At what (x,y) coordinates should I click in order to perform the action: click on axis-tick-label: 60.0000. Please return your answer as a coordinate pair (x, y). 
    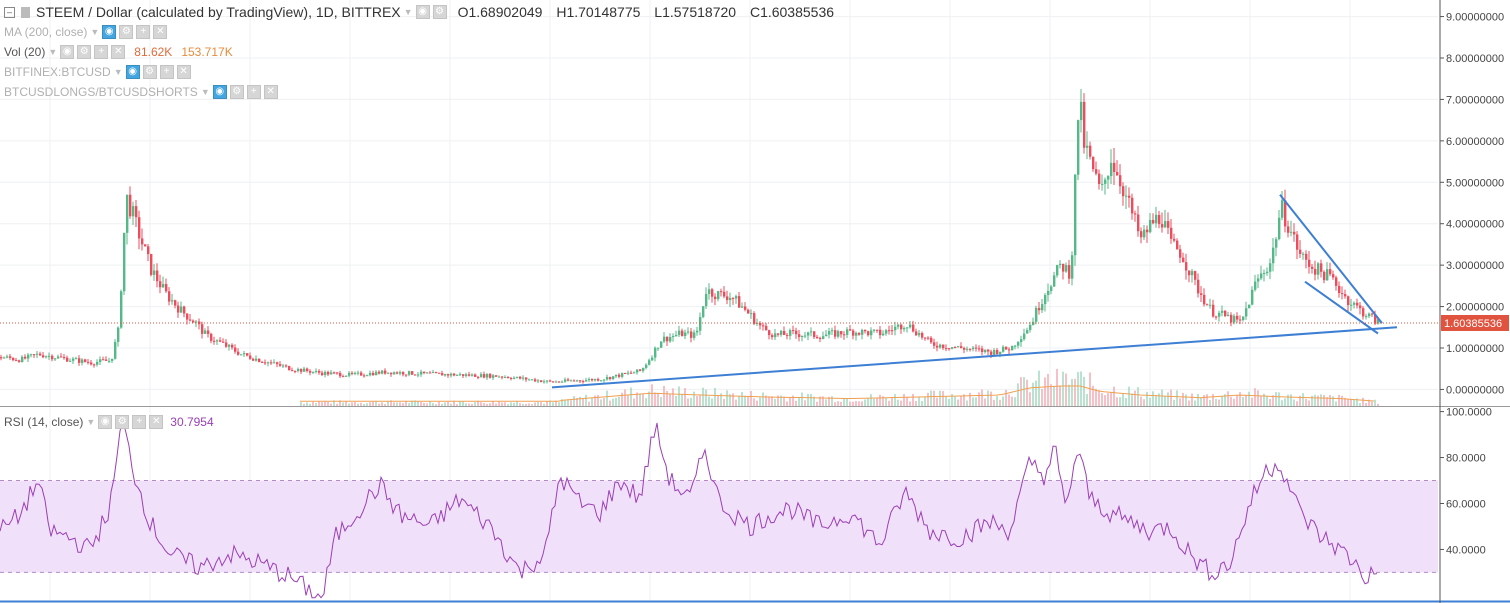
    Looking at the image, I should click on (1466, 505).